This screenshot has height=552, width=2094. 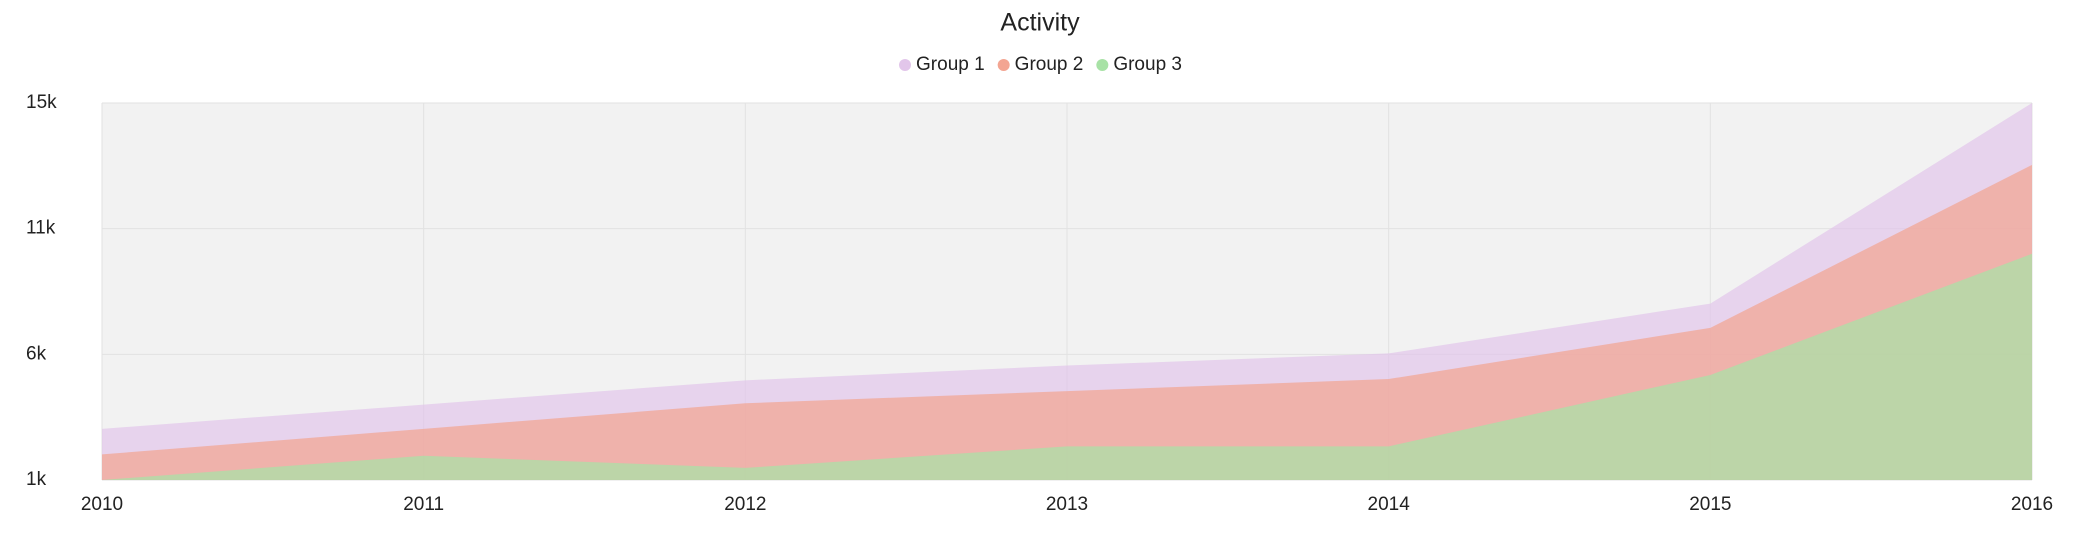 What do you see at coordinates (745, 504) in the screenshot?
I see `x-tick-label: 2012` at bounding box center [745, 504].